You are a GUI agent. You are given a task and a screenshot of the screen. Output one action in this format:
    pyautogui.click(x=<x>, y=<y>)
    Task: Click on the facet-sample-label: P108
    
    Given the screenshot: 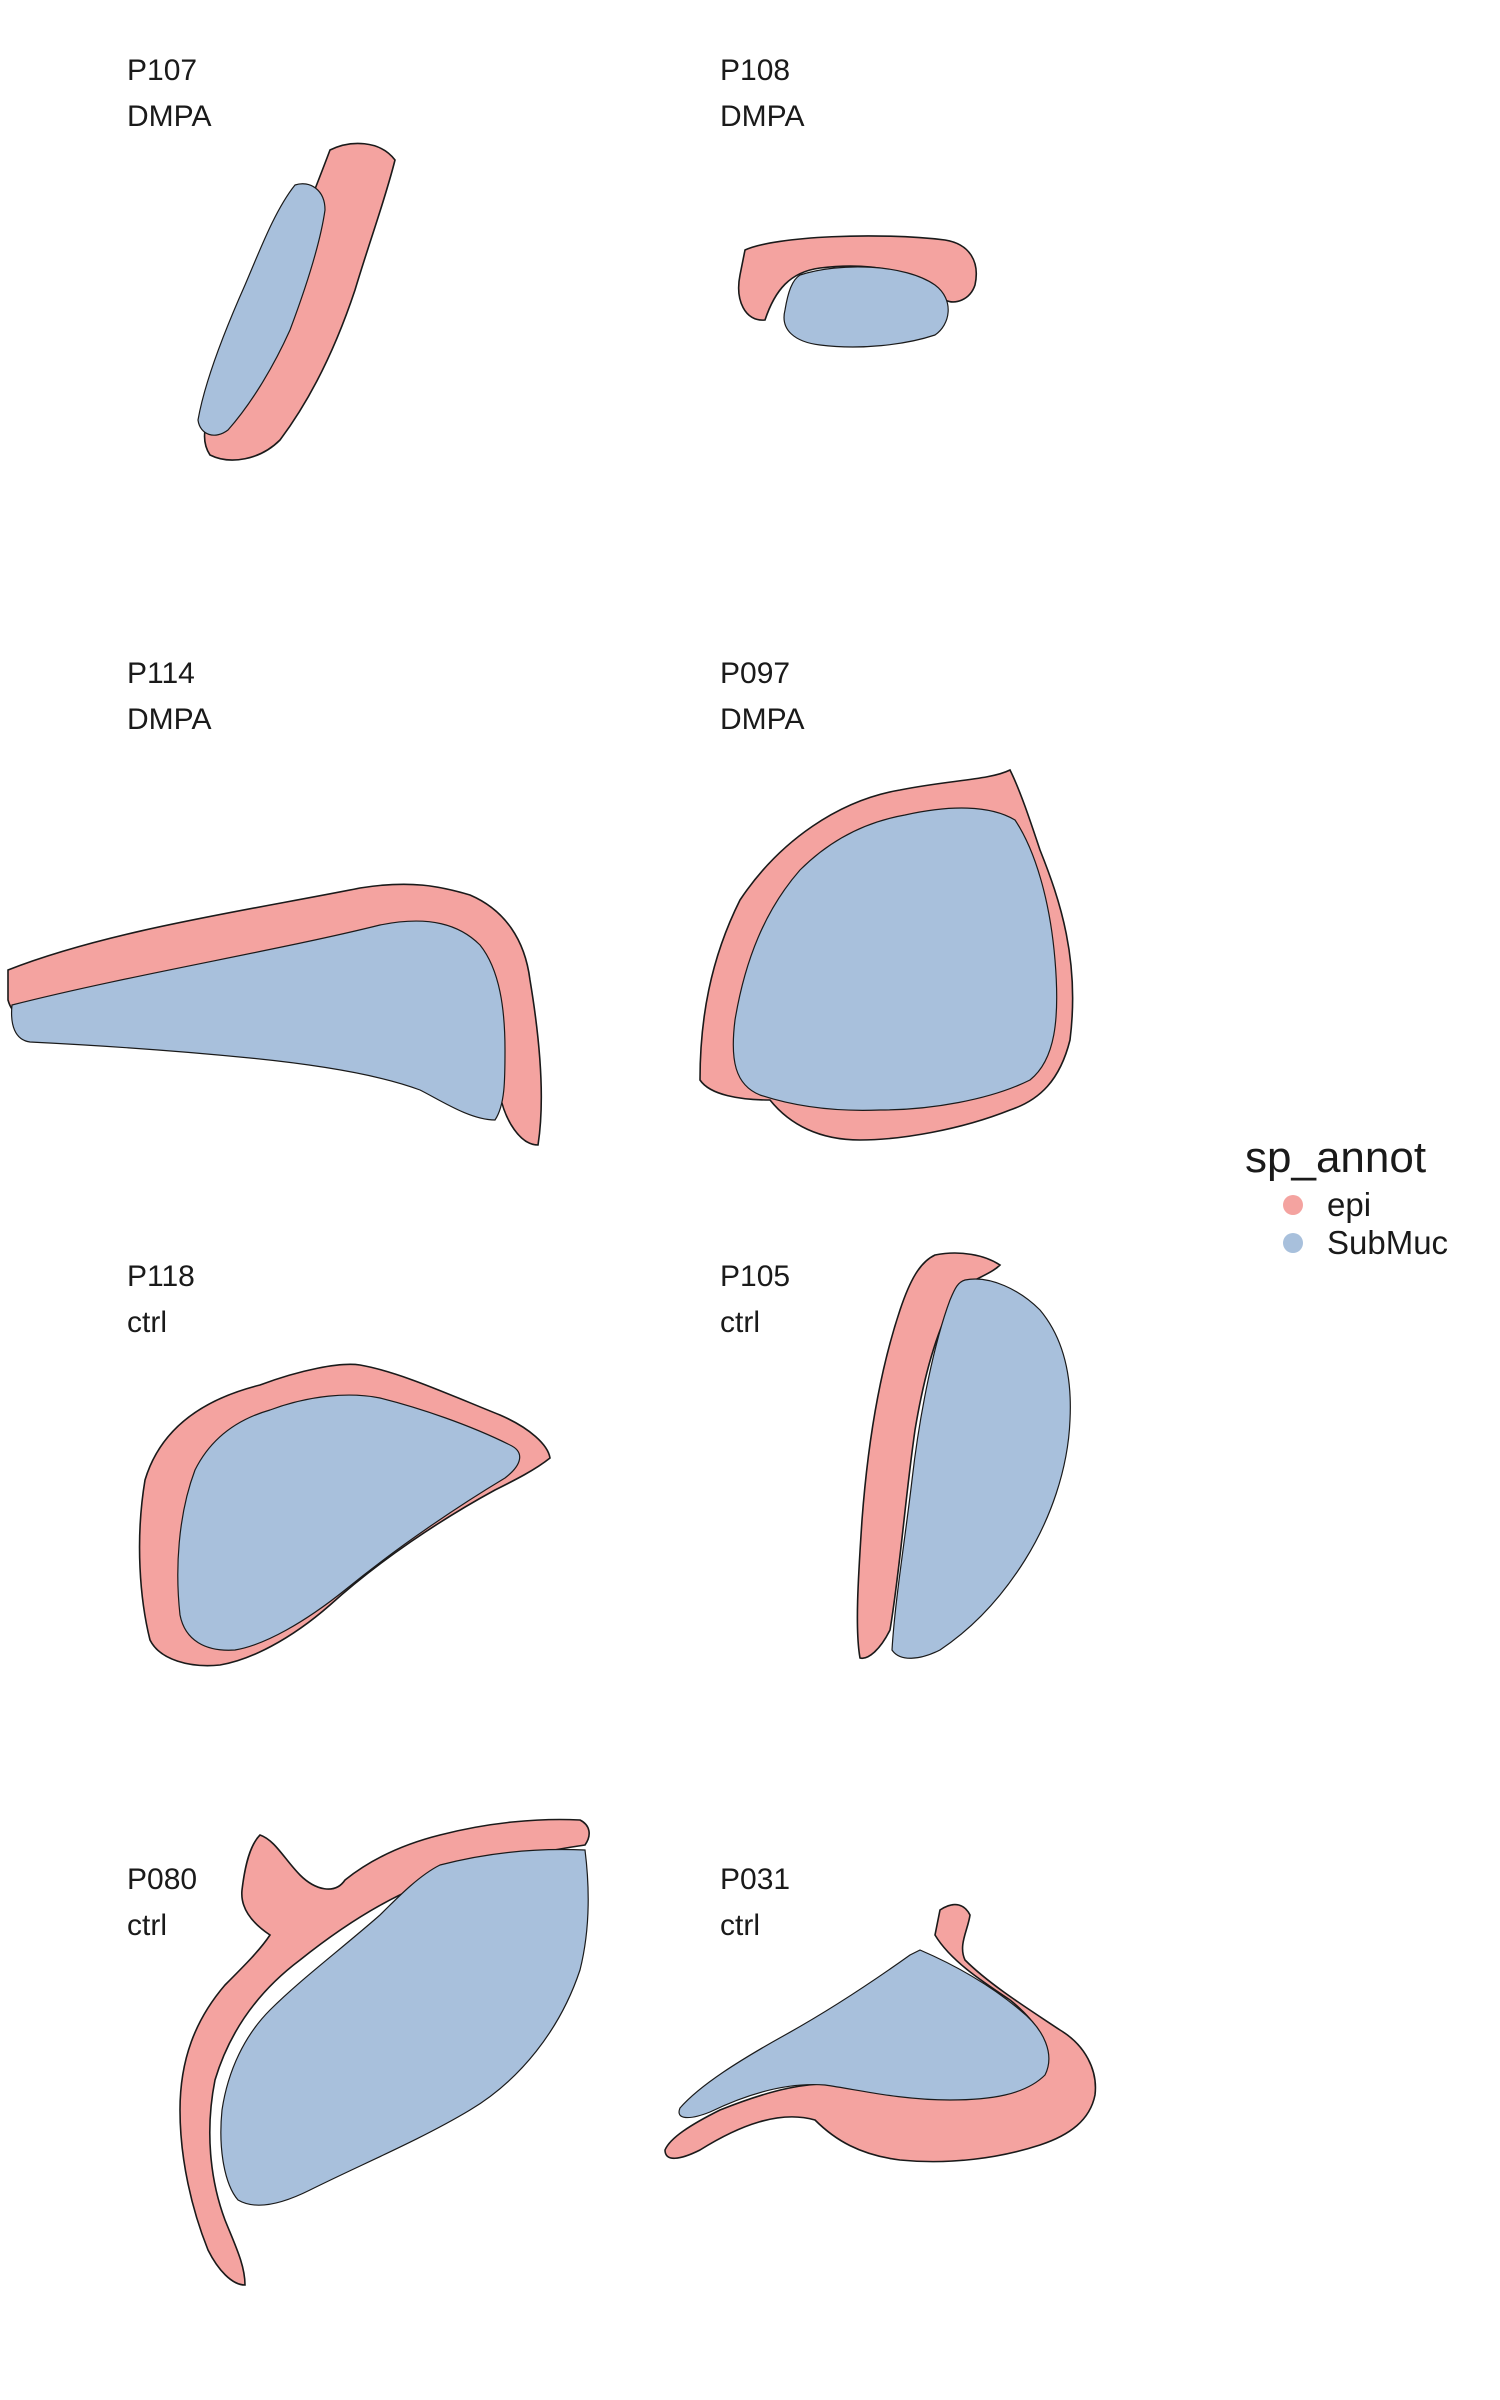 What is the action you would take?
    pyautogui.click(x=755, y=70)
    